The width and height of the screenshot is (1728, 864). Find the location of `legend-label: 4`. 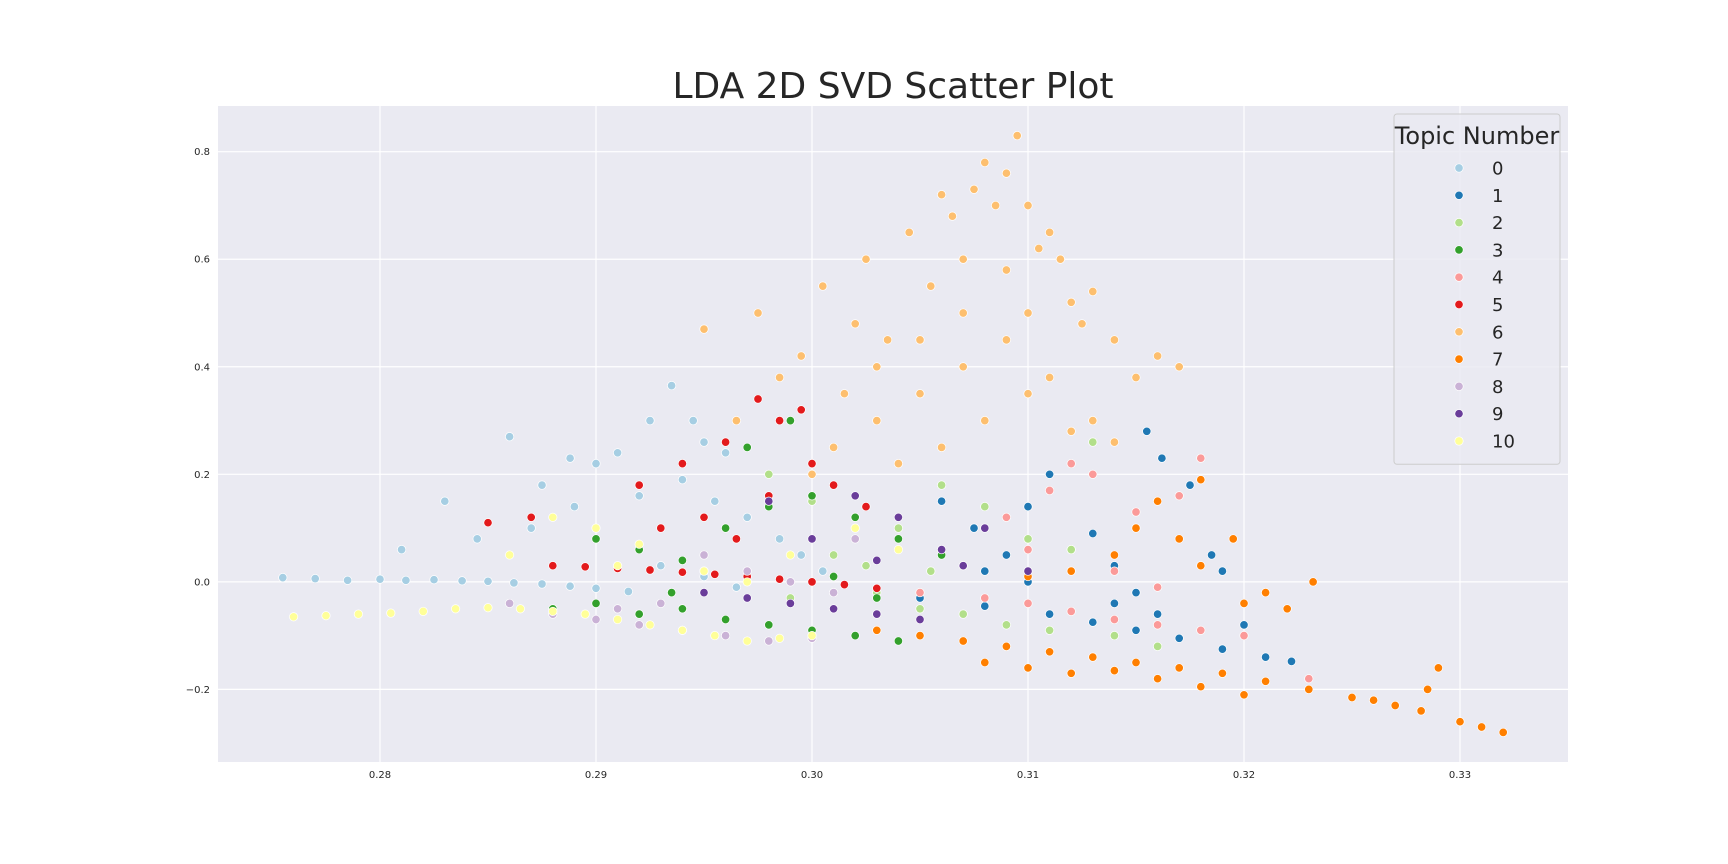

legend-label: 4 is located at coordinates (1497, 278).